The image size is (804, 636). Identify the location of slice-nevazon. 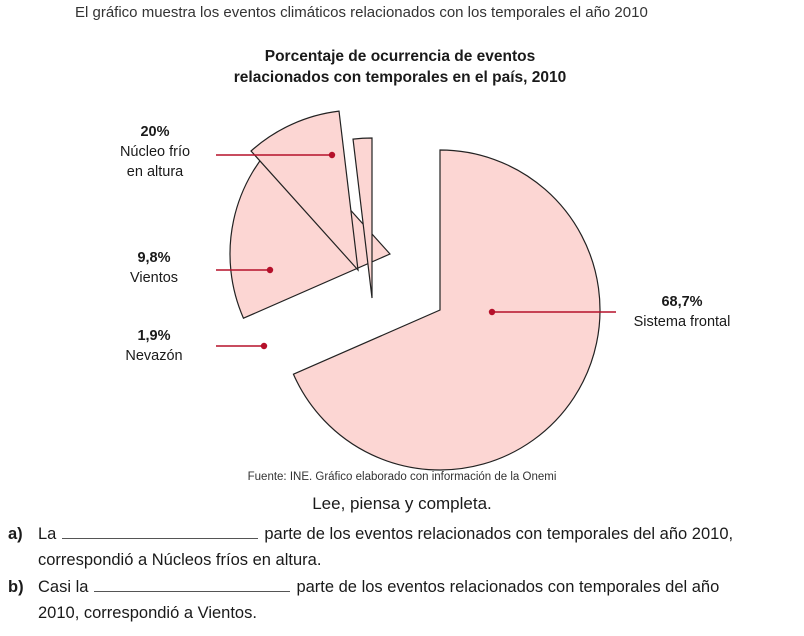
(362, 218).